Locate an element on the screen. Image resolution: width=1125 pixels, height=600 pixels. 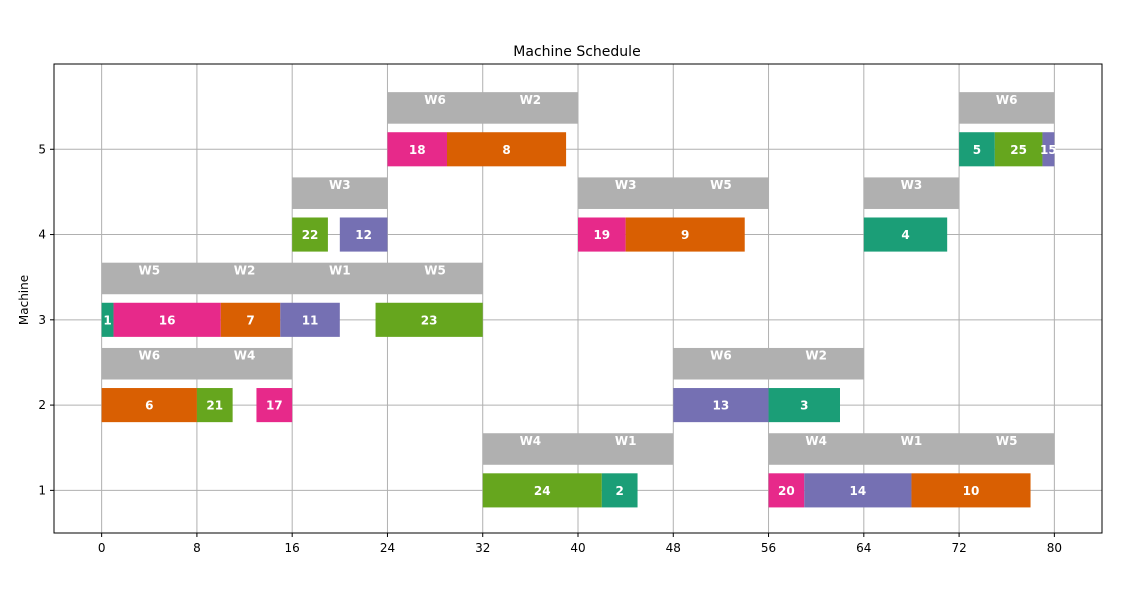
job-label: 15 is located at coordinates (1048, 150).